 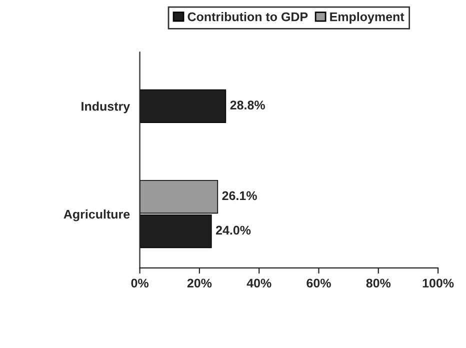 I want to click on legend-label: Contribution to GDP, so click(x=248, y=17).